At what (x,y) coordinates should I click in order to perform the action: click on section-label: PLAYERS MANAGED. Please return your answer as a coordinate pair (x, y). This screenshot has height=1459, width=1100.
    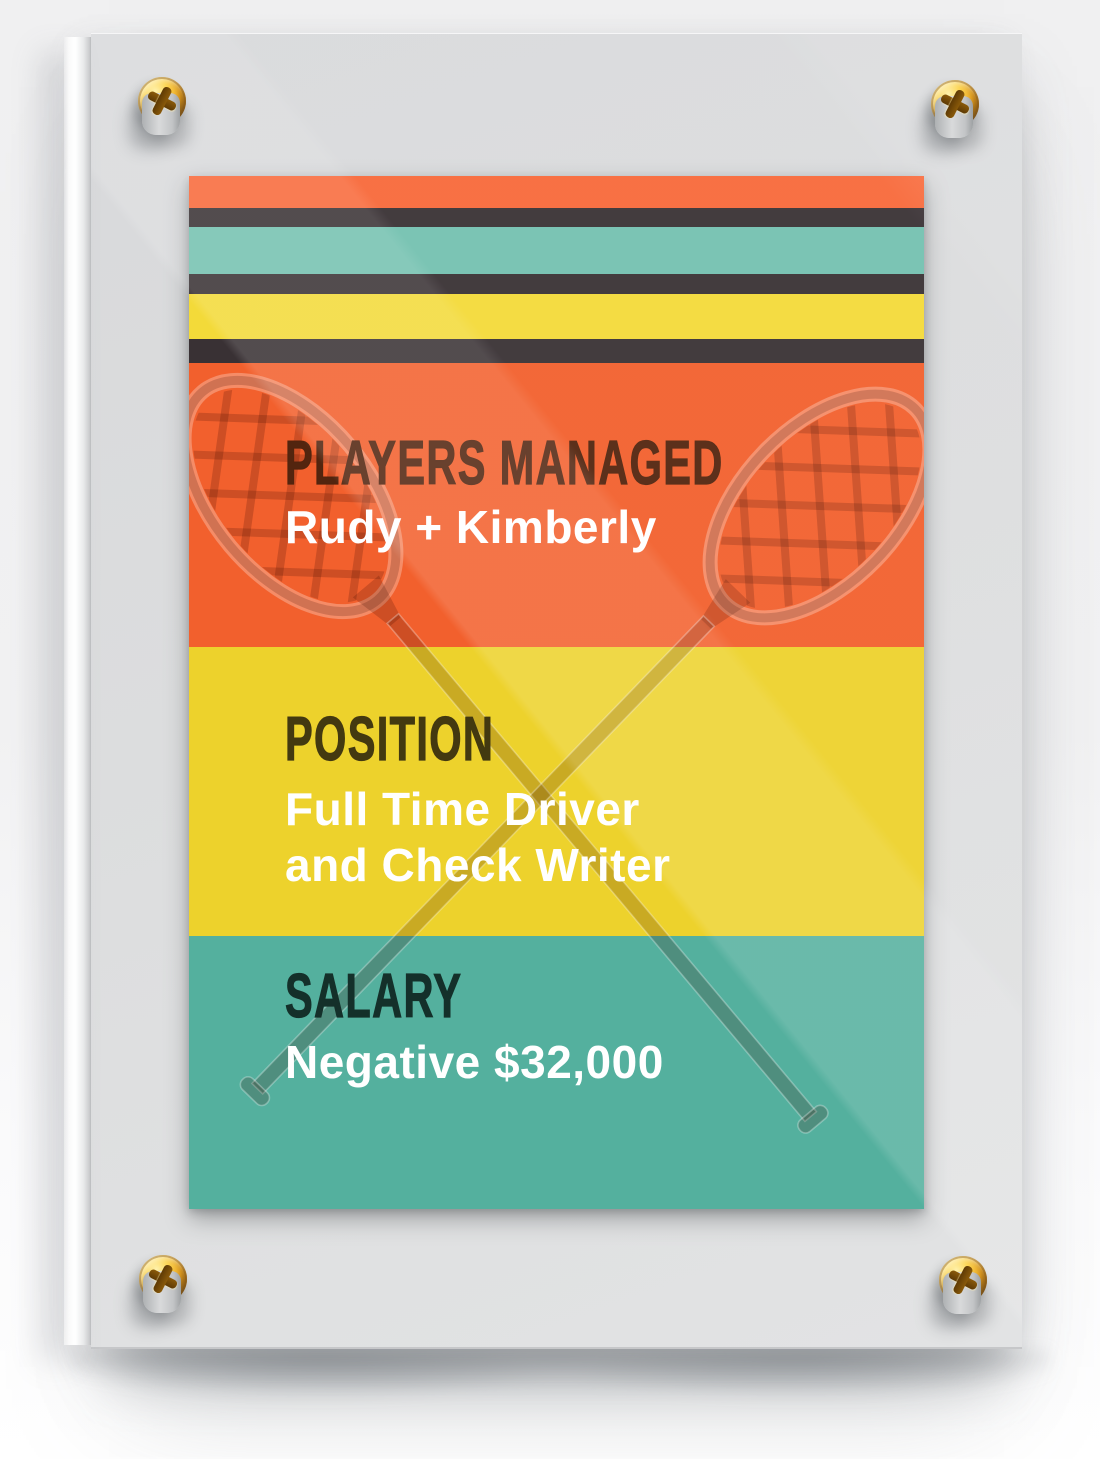
    Looking at the image, I should click on (604, 463).